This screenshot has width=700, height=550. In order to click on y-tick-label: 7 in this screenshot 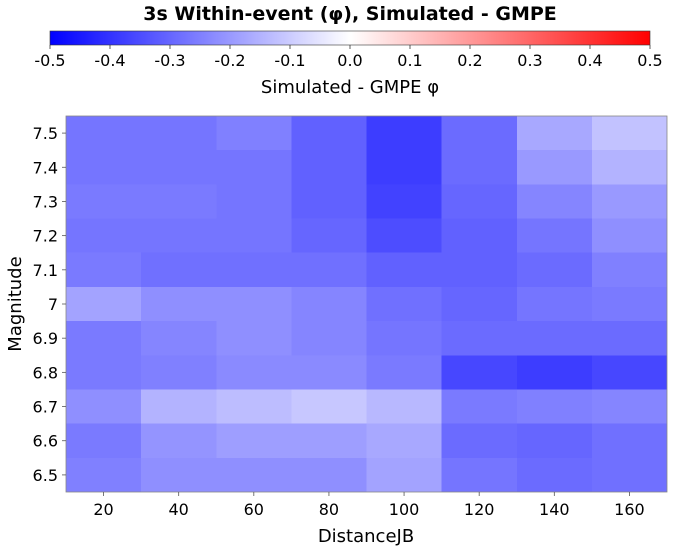, I will do `click(53, 304)`.